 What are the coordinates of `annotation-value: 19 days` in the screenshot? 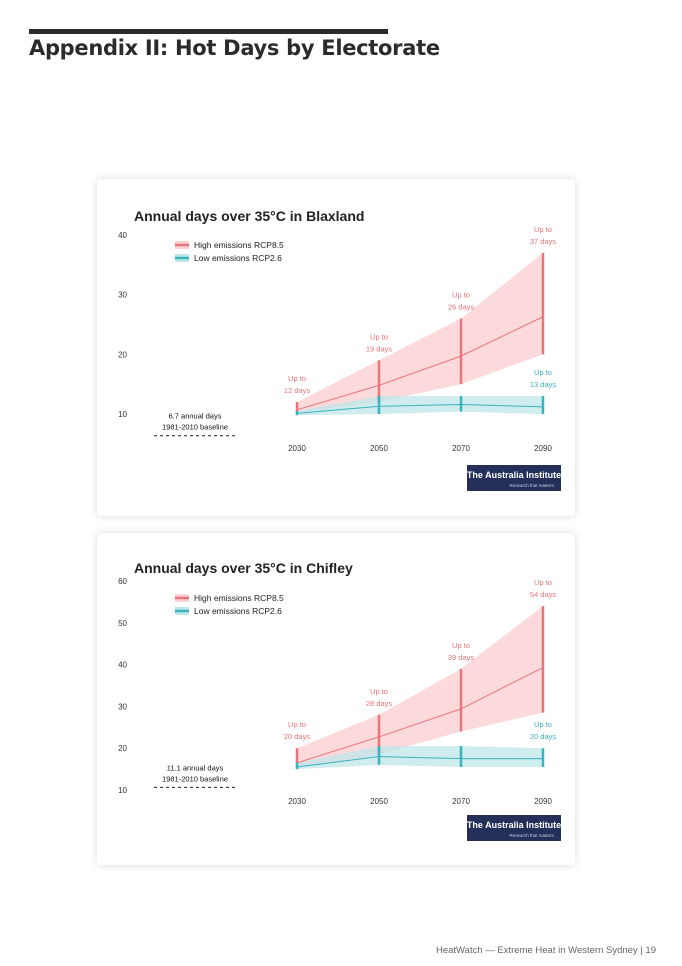 It's located at (379, 348).